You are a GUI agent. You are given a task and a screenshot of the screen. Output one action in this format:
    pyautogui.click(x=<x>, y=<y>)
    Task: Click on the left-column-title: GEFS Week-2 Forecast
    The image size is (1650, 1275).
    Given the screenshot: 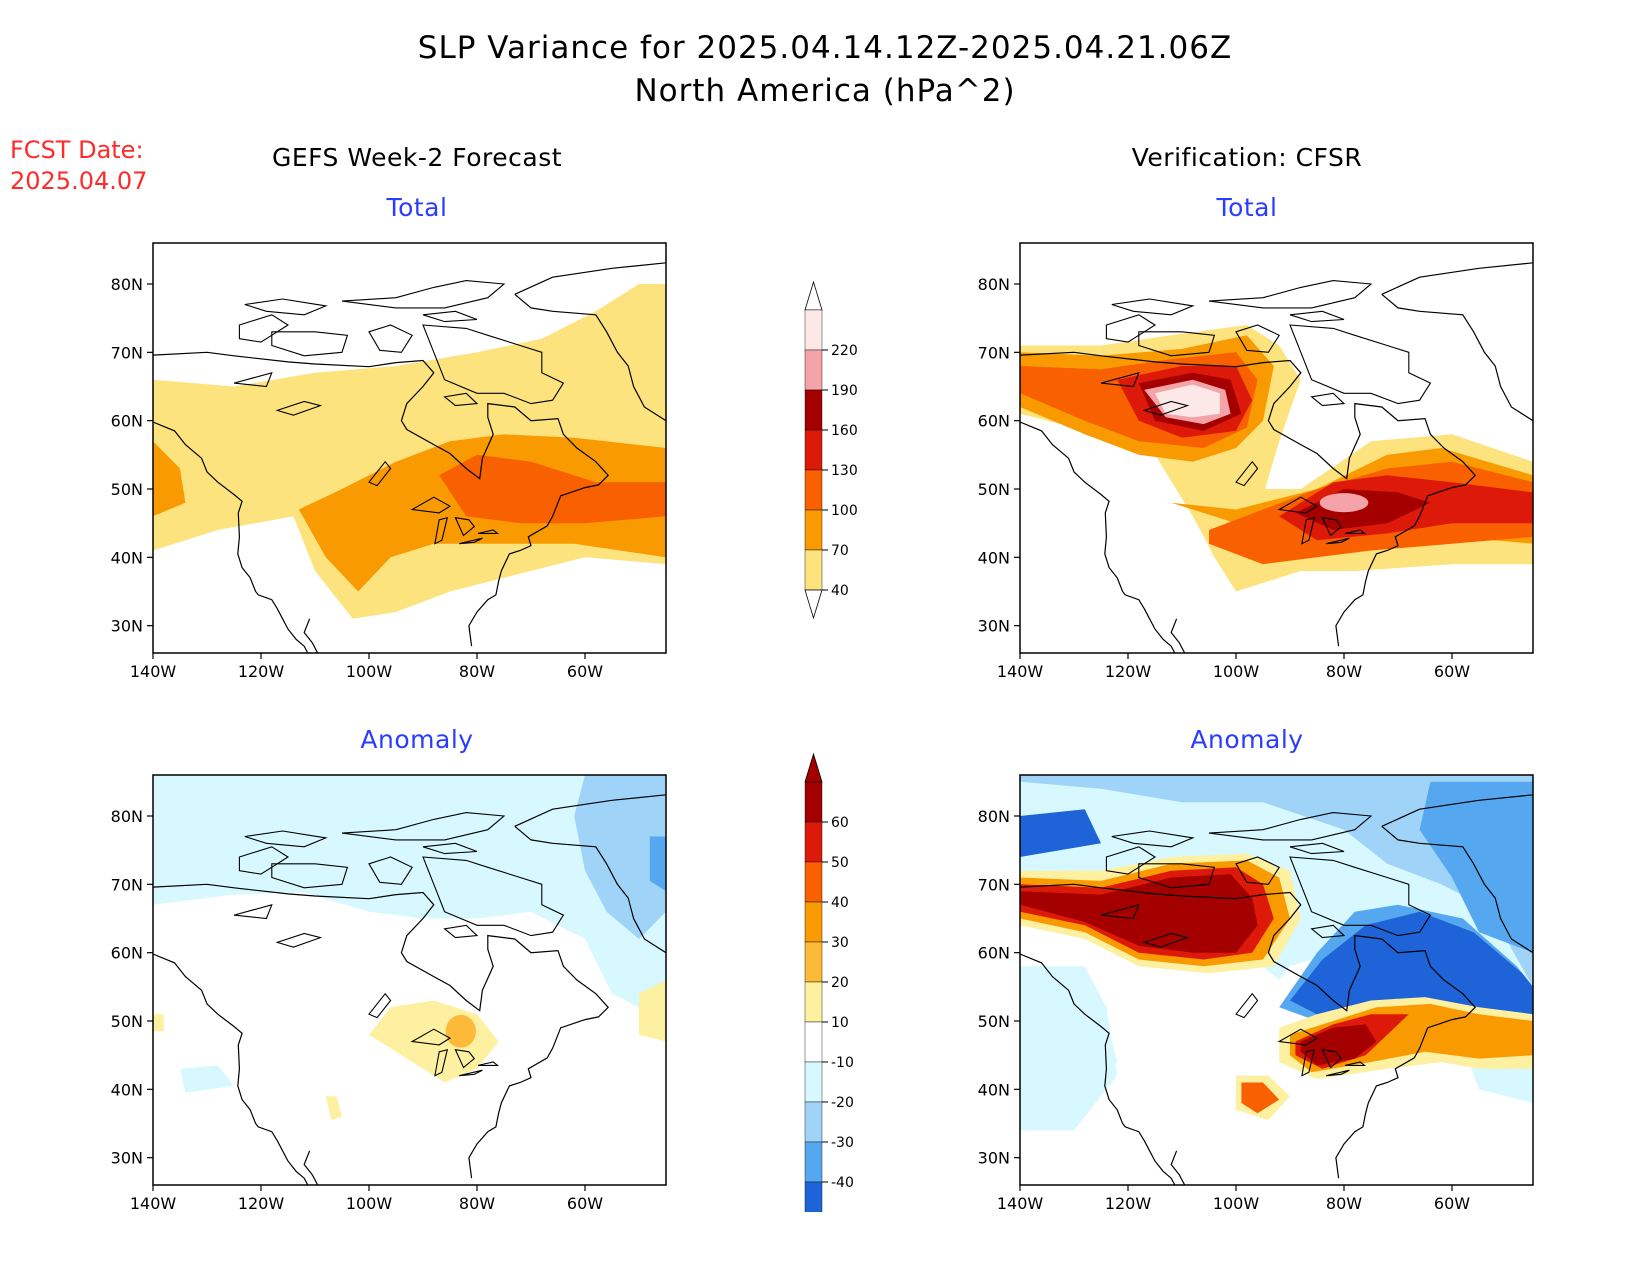 What is the action you would take?
    pyautogui.click(x=417, y=157)
    